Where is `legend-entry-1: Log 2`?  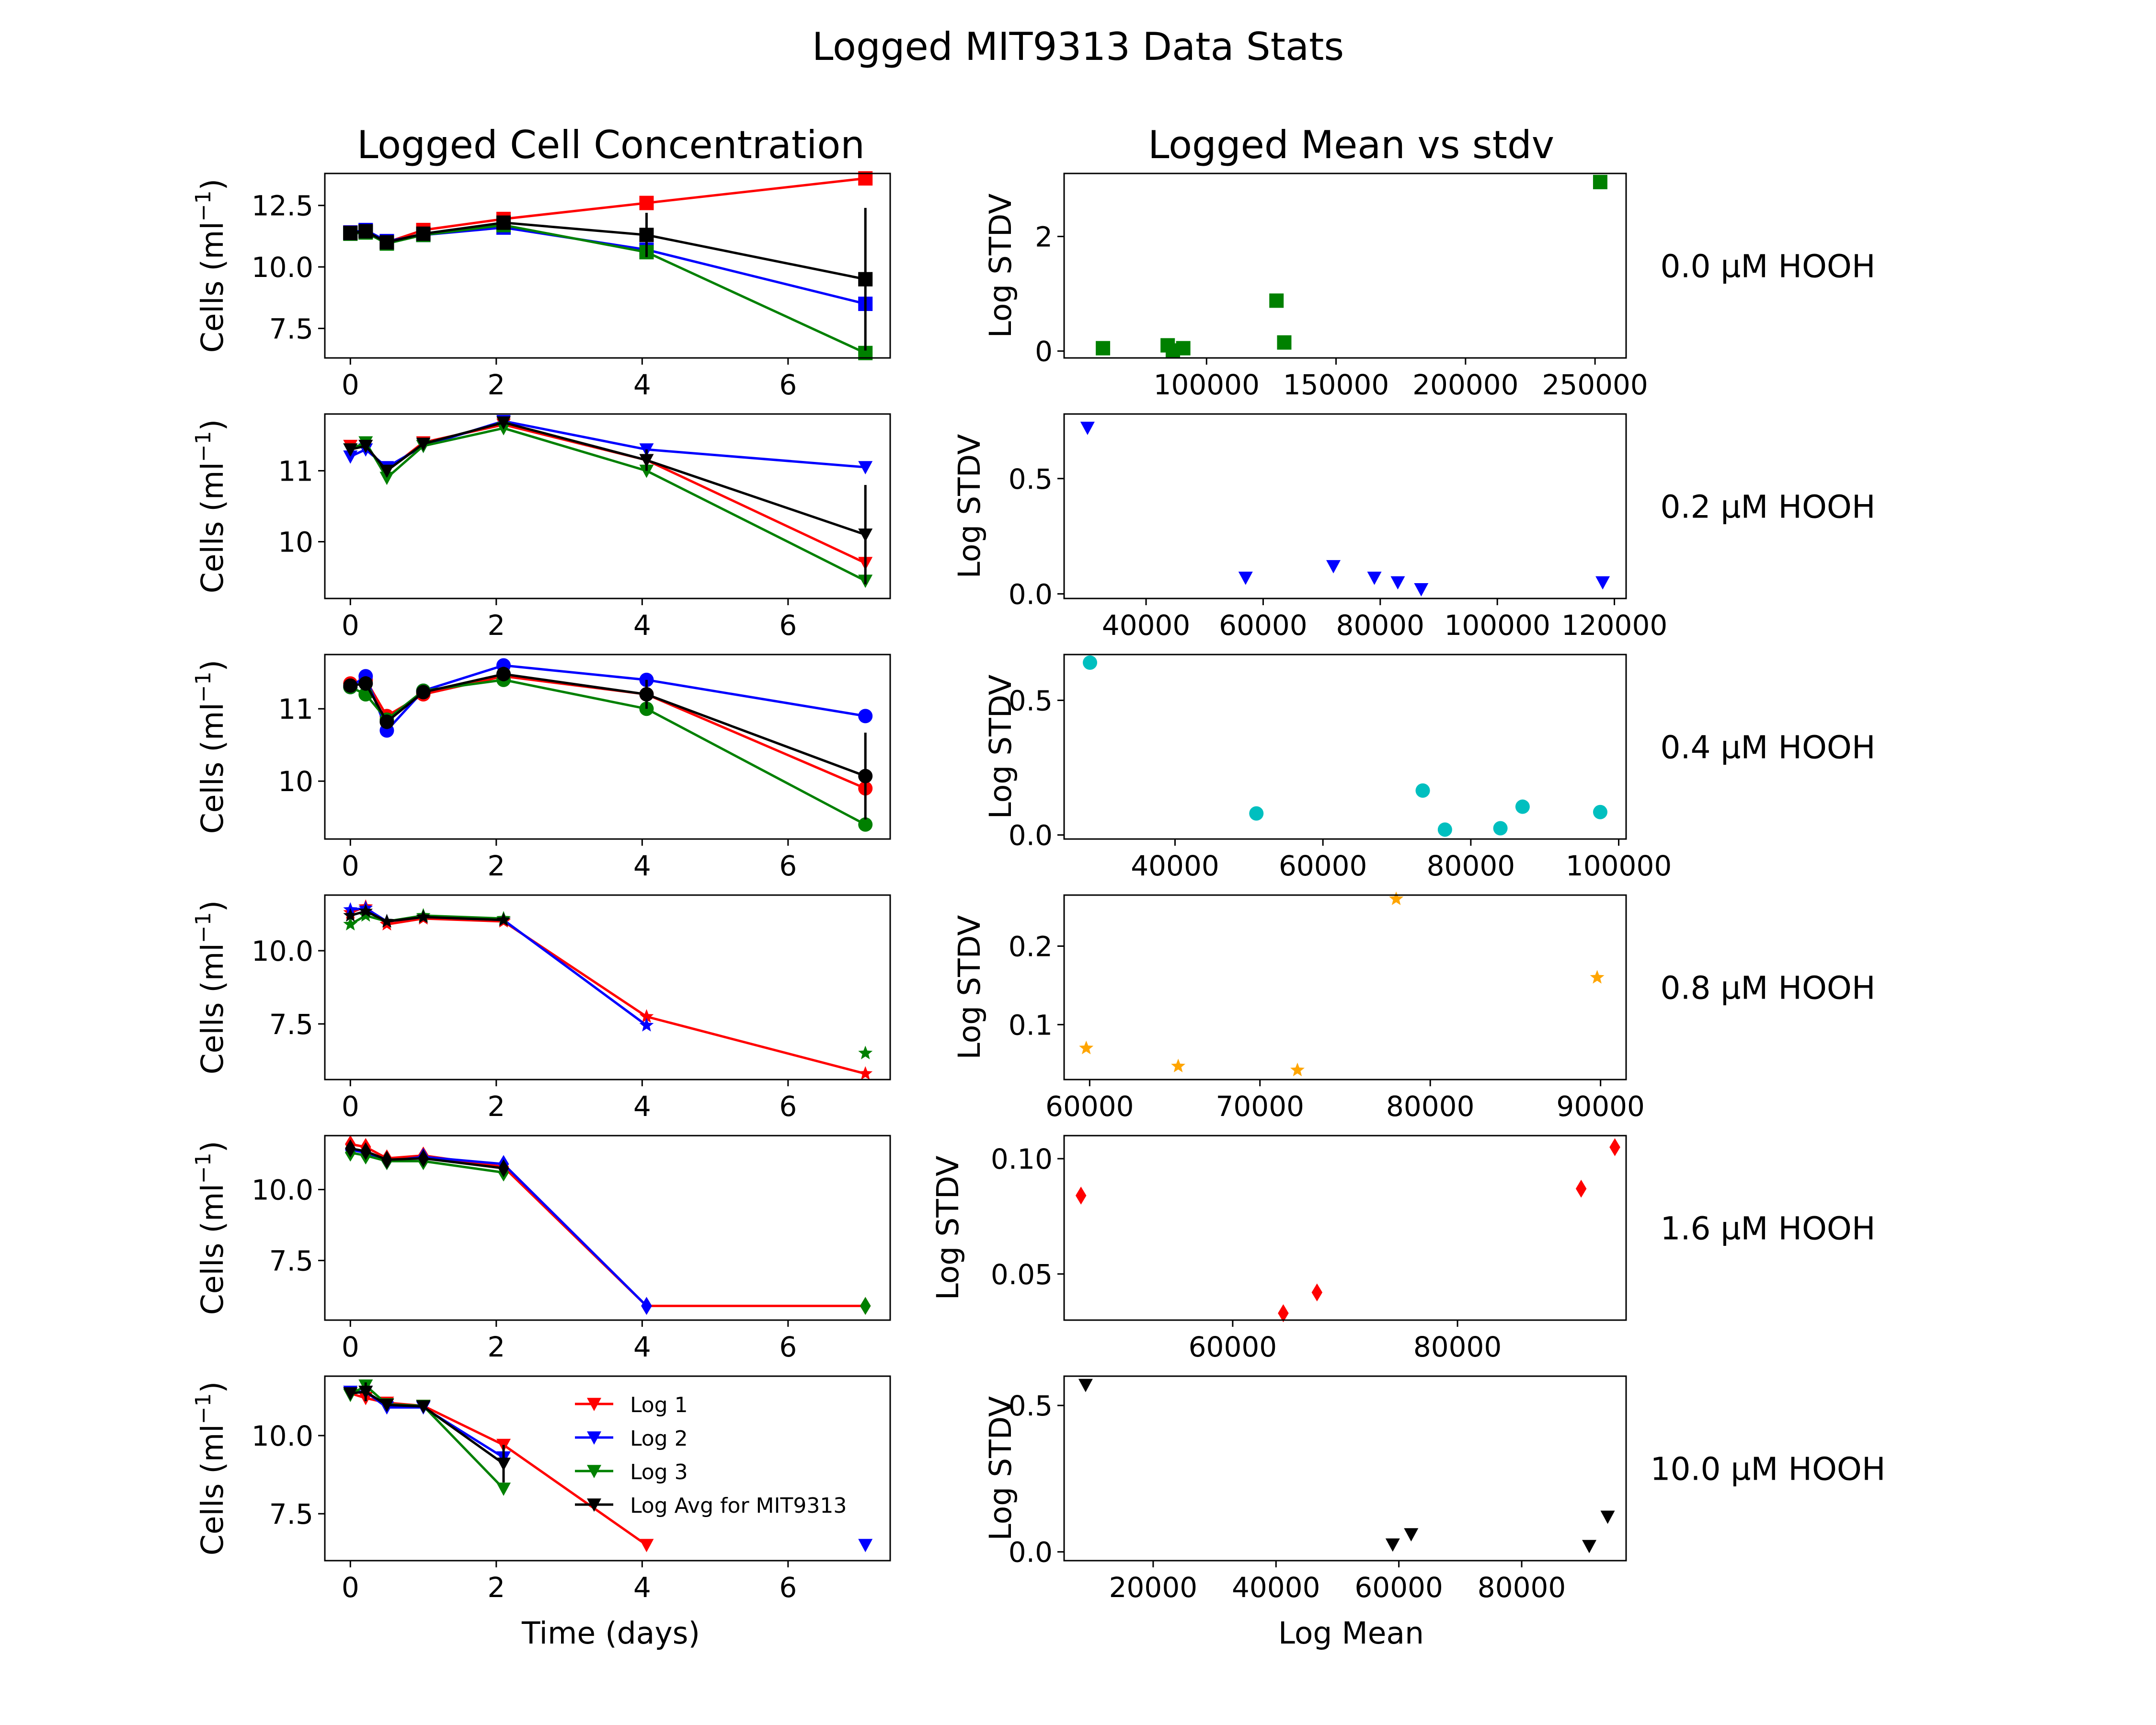 legend-entry-1: Log 2 is located at coordinates (631, 1438).